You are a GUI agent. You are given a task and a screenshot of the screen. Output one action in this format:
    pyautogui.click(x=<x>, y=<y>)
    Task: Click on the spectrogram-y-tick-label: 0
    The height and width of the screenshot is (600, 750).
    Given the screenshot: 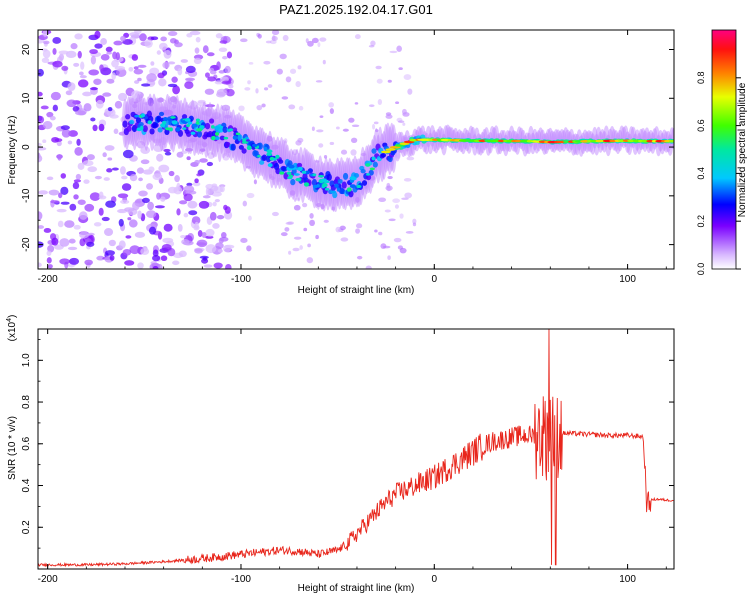 What is the action you would take?
    pyautogui.click(x=26, y=147)
    